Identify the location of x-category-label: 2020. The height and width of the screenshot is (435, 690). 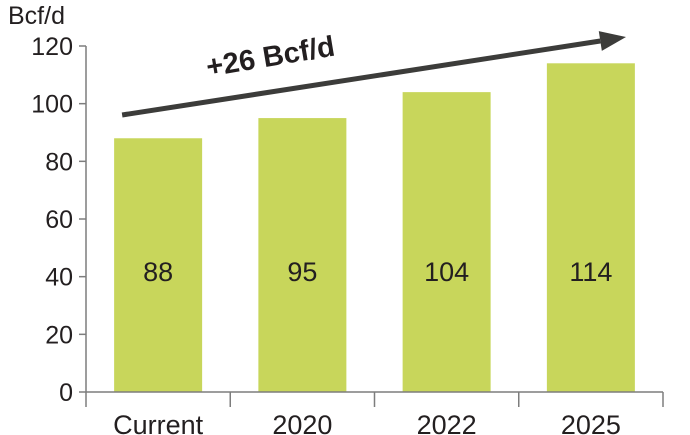
(302, 422).